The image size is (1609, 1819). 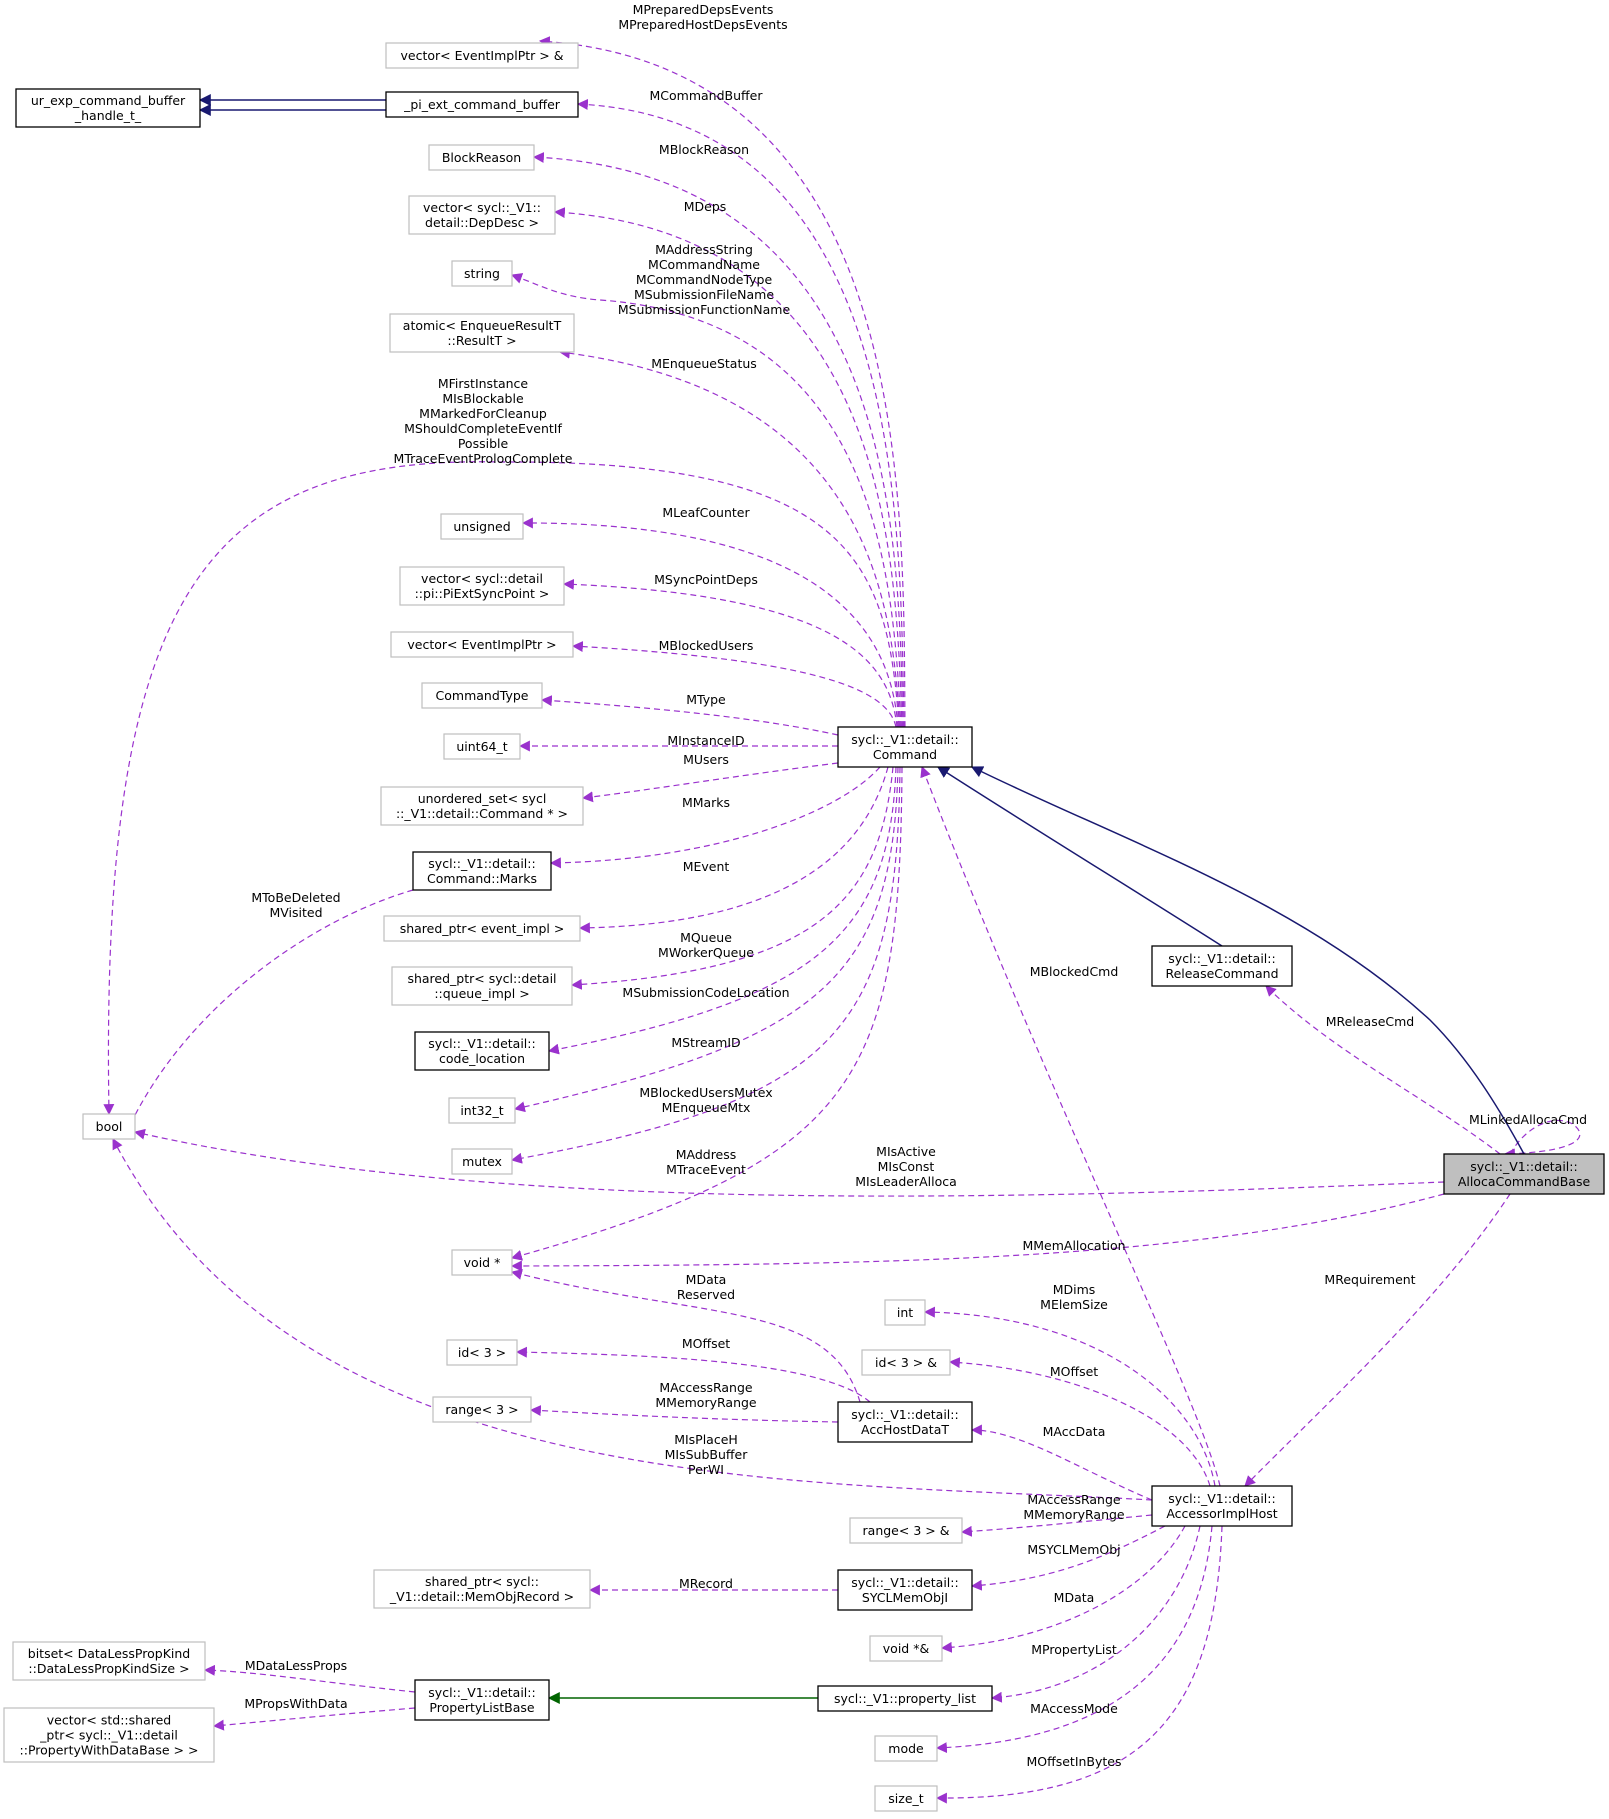 I want to click on edge-label-line: MElemSize, so click(x=1074, y=1304).